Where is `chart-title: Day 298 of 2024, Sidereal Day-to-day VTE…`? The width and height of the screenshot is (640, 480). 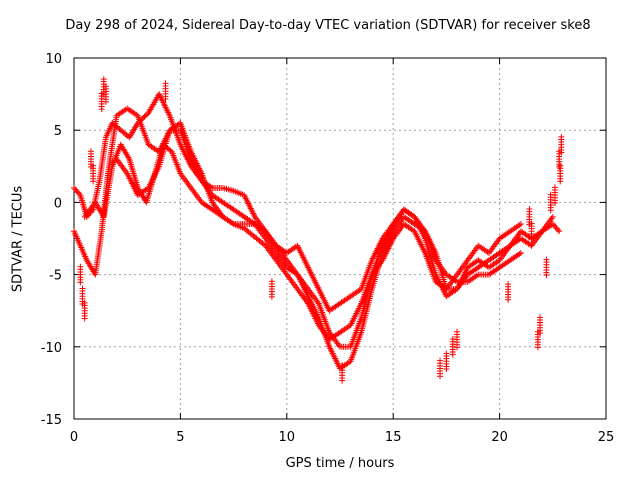
chart-title: Day 298 of 2024, Sidereal Day-to-day VTE… is located at coordinates (328, 25).